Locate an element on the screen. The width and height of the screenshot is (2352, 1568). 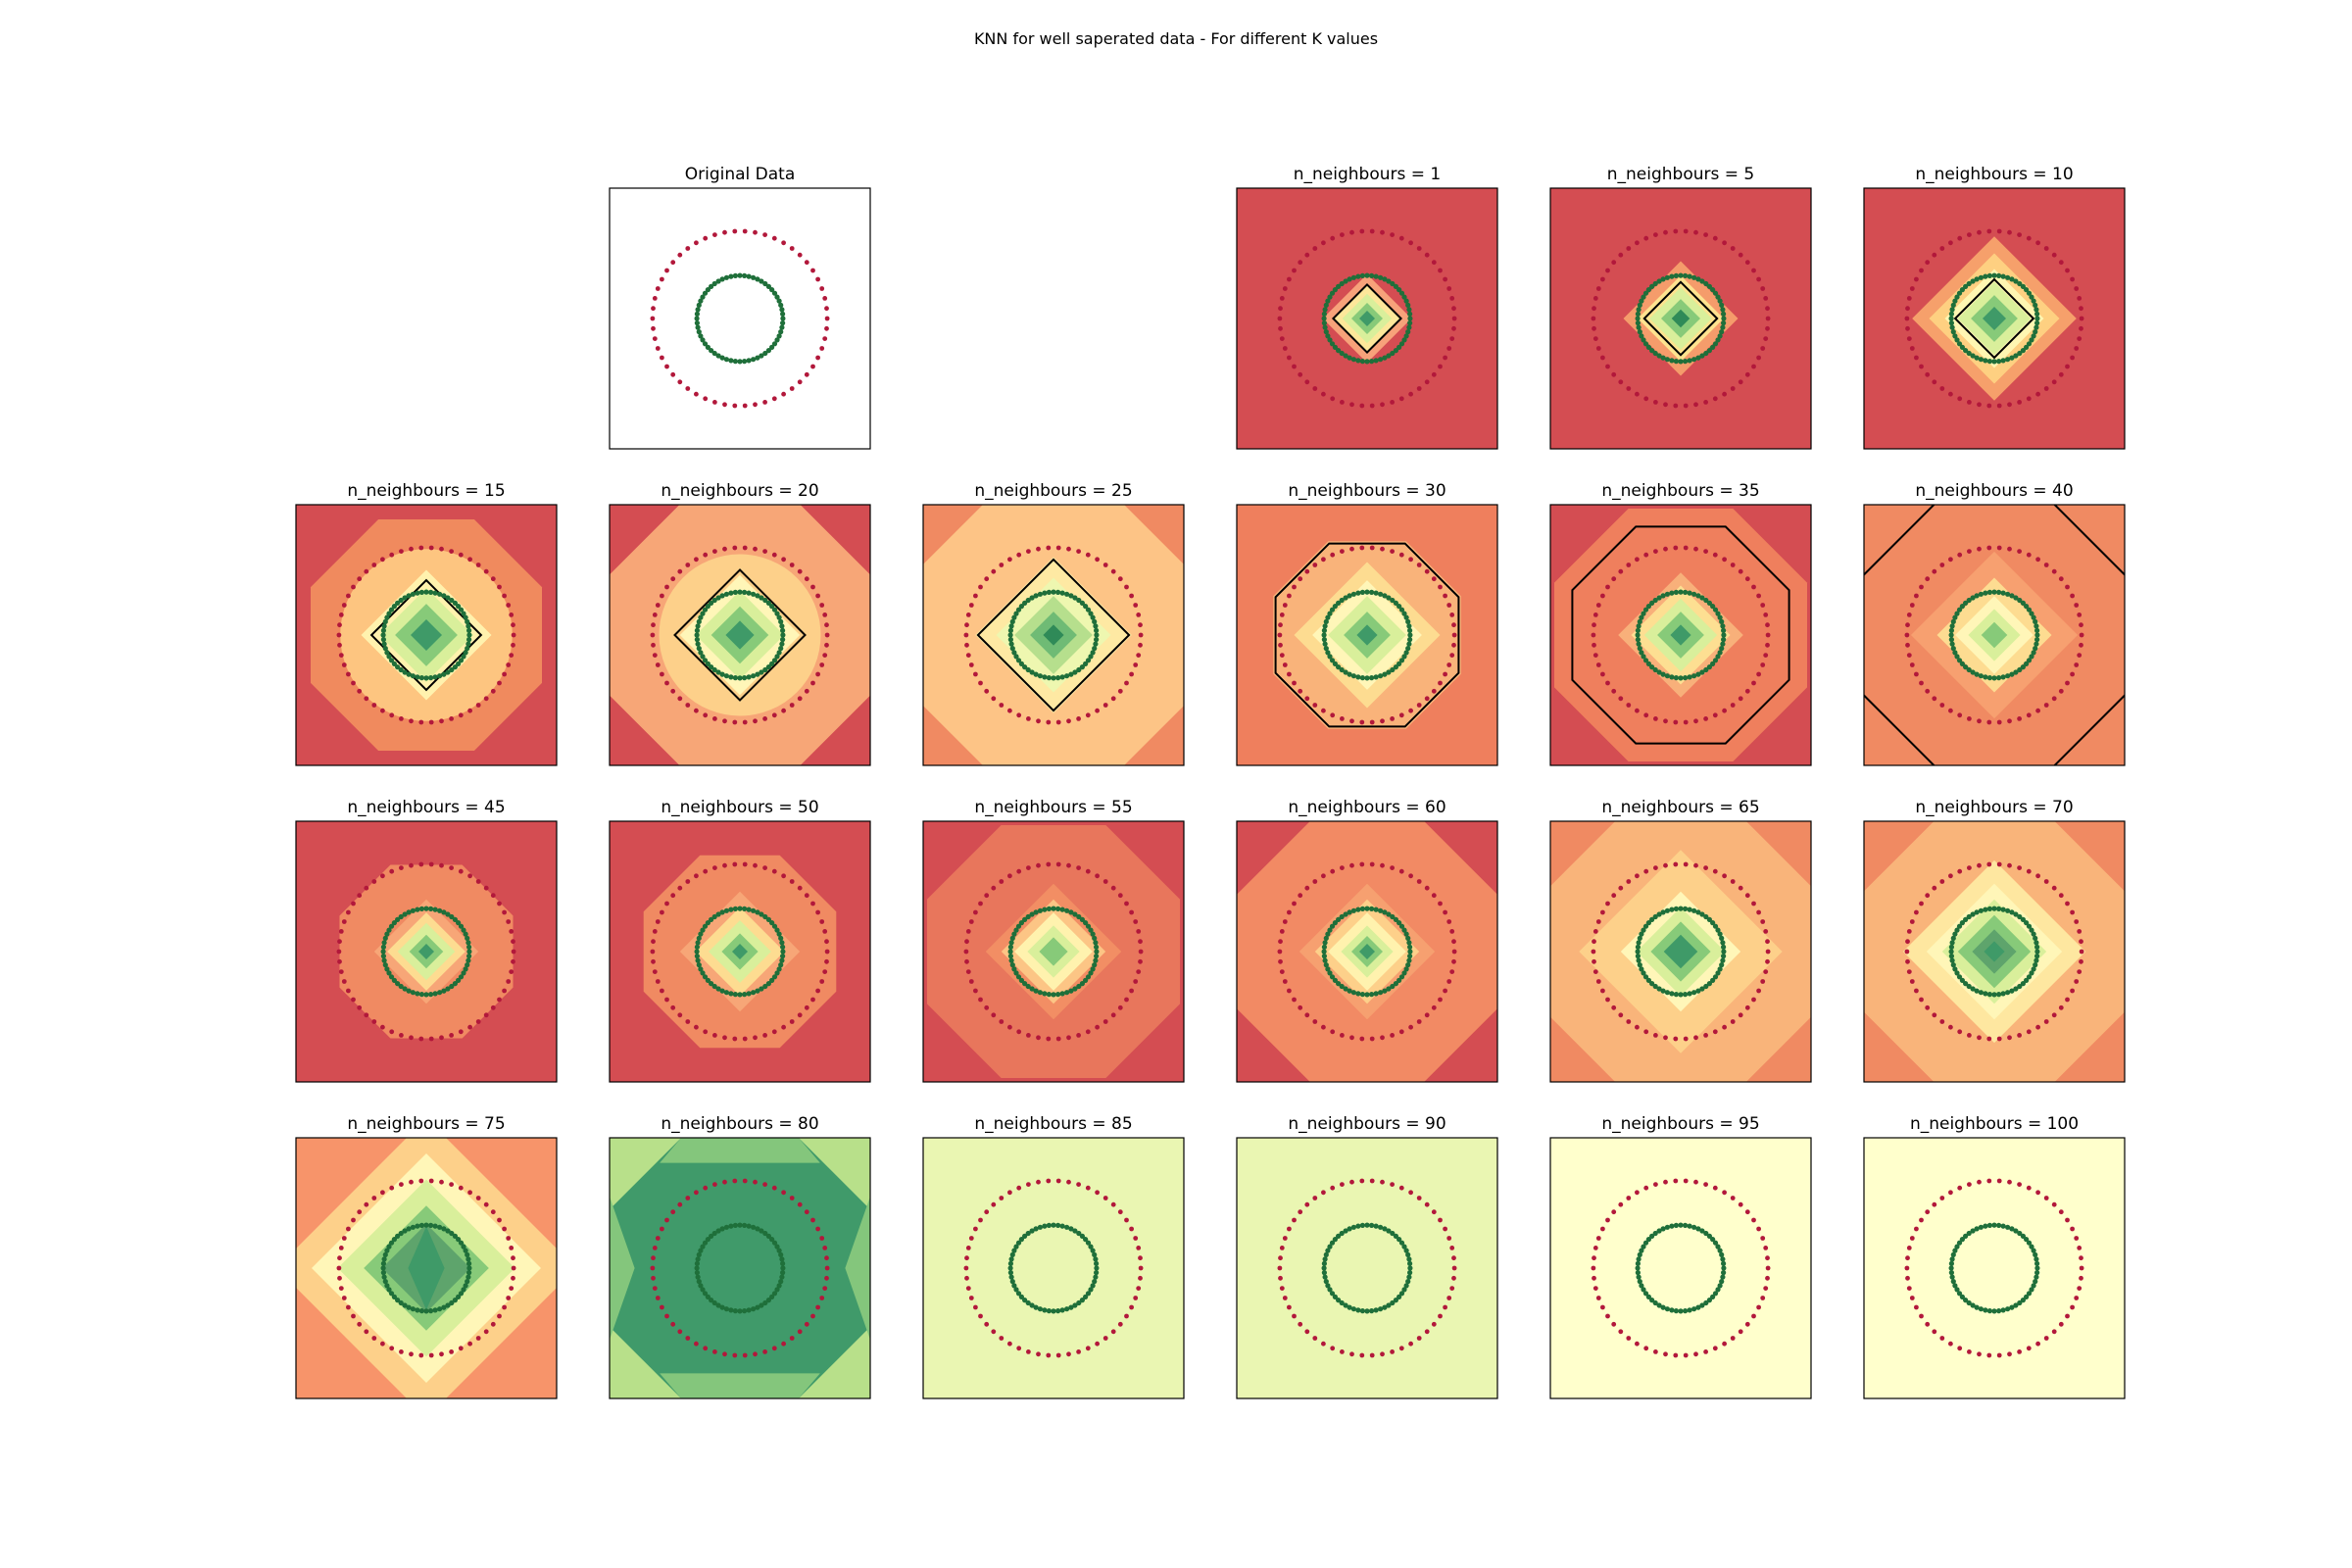
subplot-13: n_neighbours = 60 is located at coordinates (1367, 940).